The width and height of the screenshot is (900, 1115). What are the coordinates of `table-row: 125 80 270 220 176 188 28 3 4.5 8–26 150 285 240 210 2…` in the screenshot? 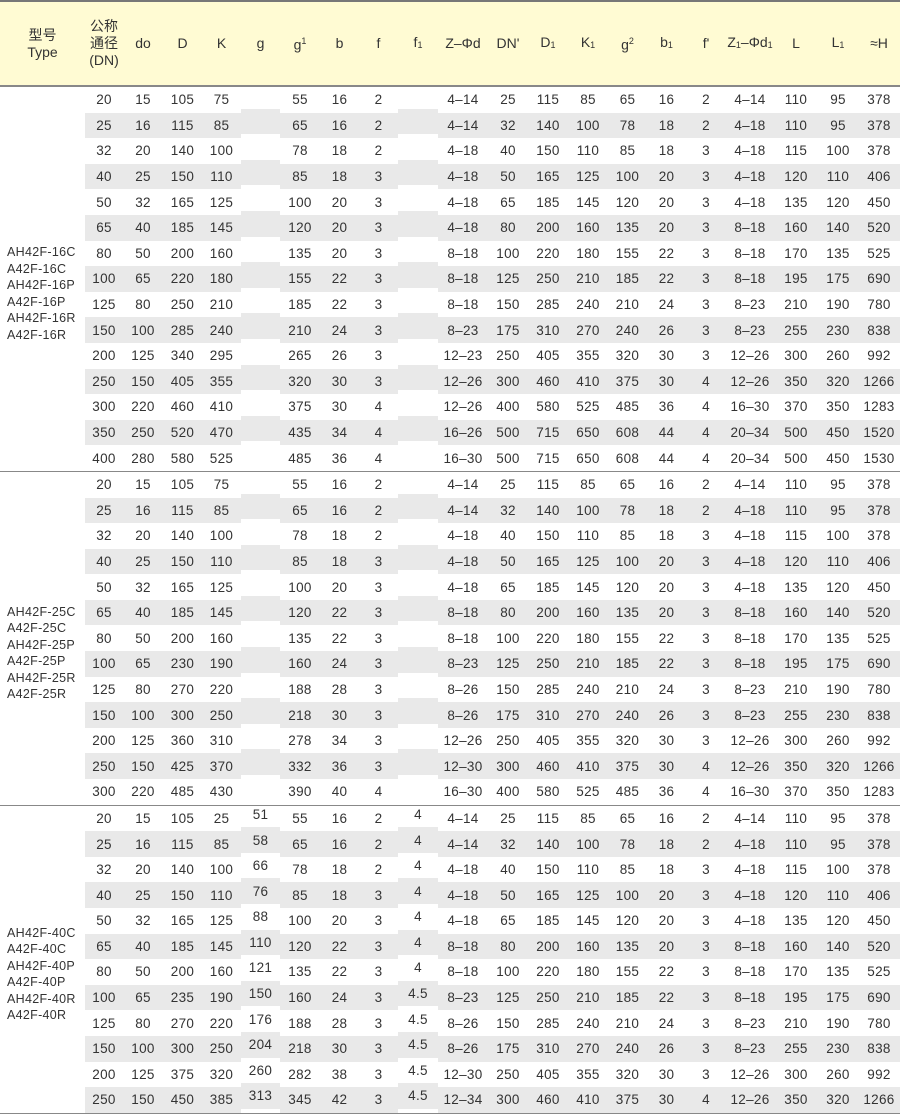 It's located at (450, 1023).